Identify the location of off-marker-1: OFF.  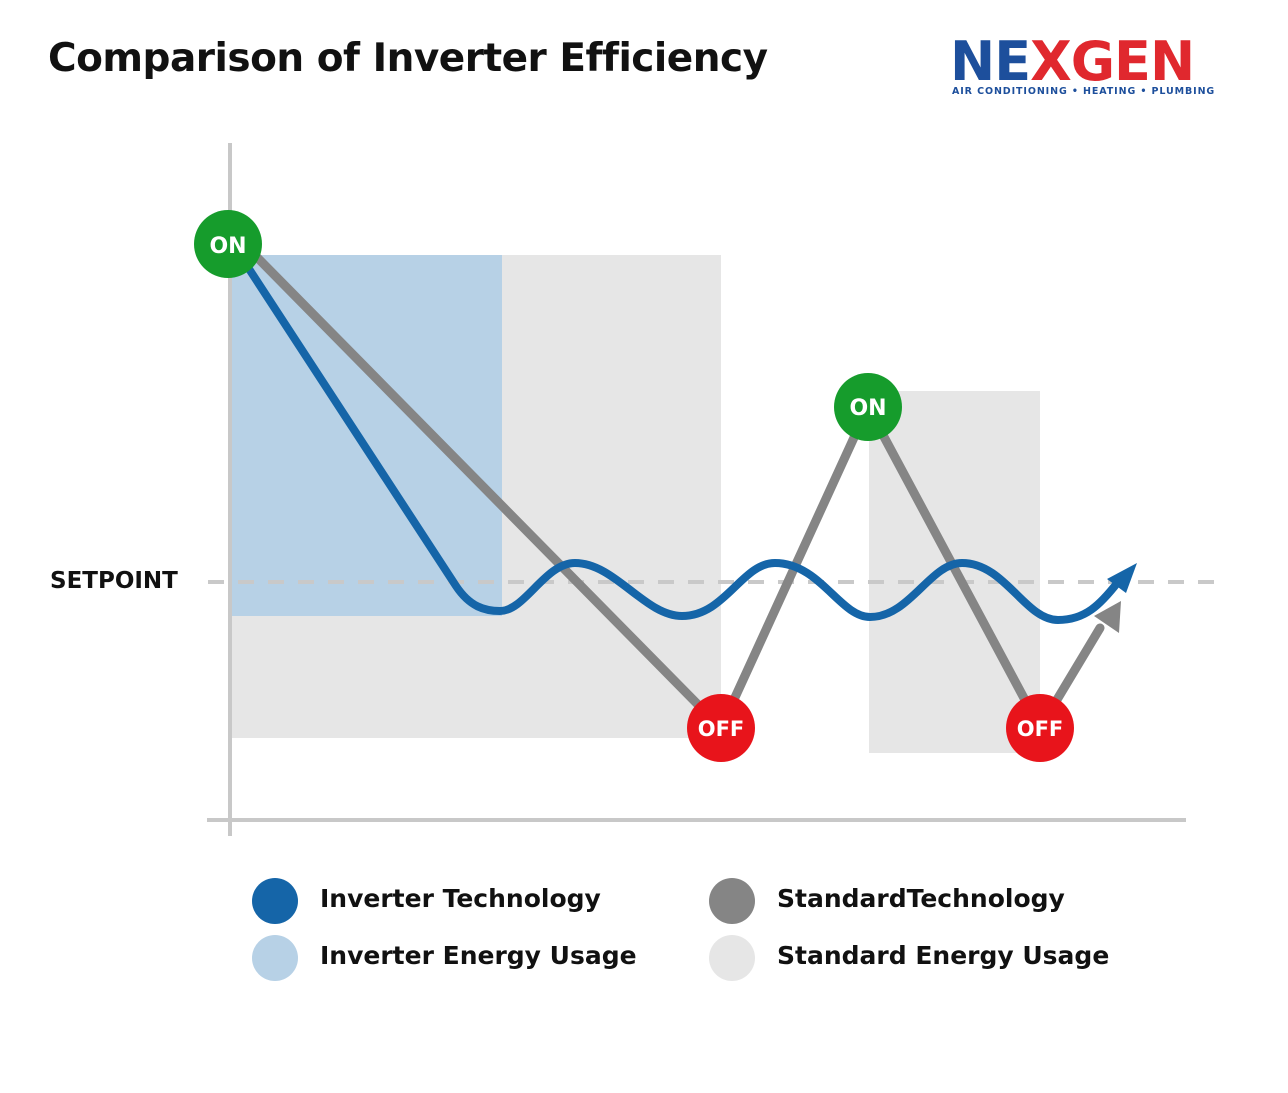
(721, 728).